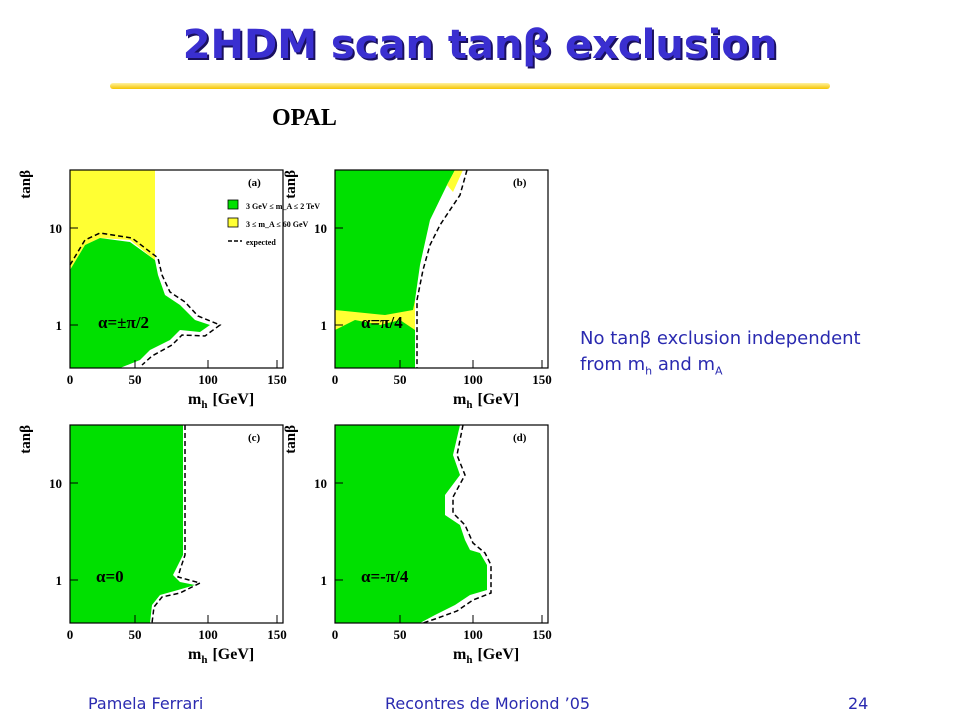 Image resolution: width=960 pixels, height=720 pixels. What do you see at coordinates (254, 183) in the screenshot?
I see `panel-tag: (a)` at bounding box center [254, 183].